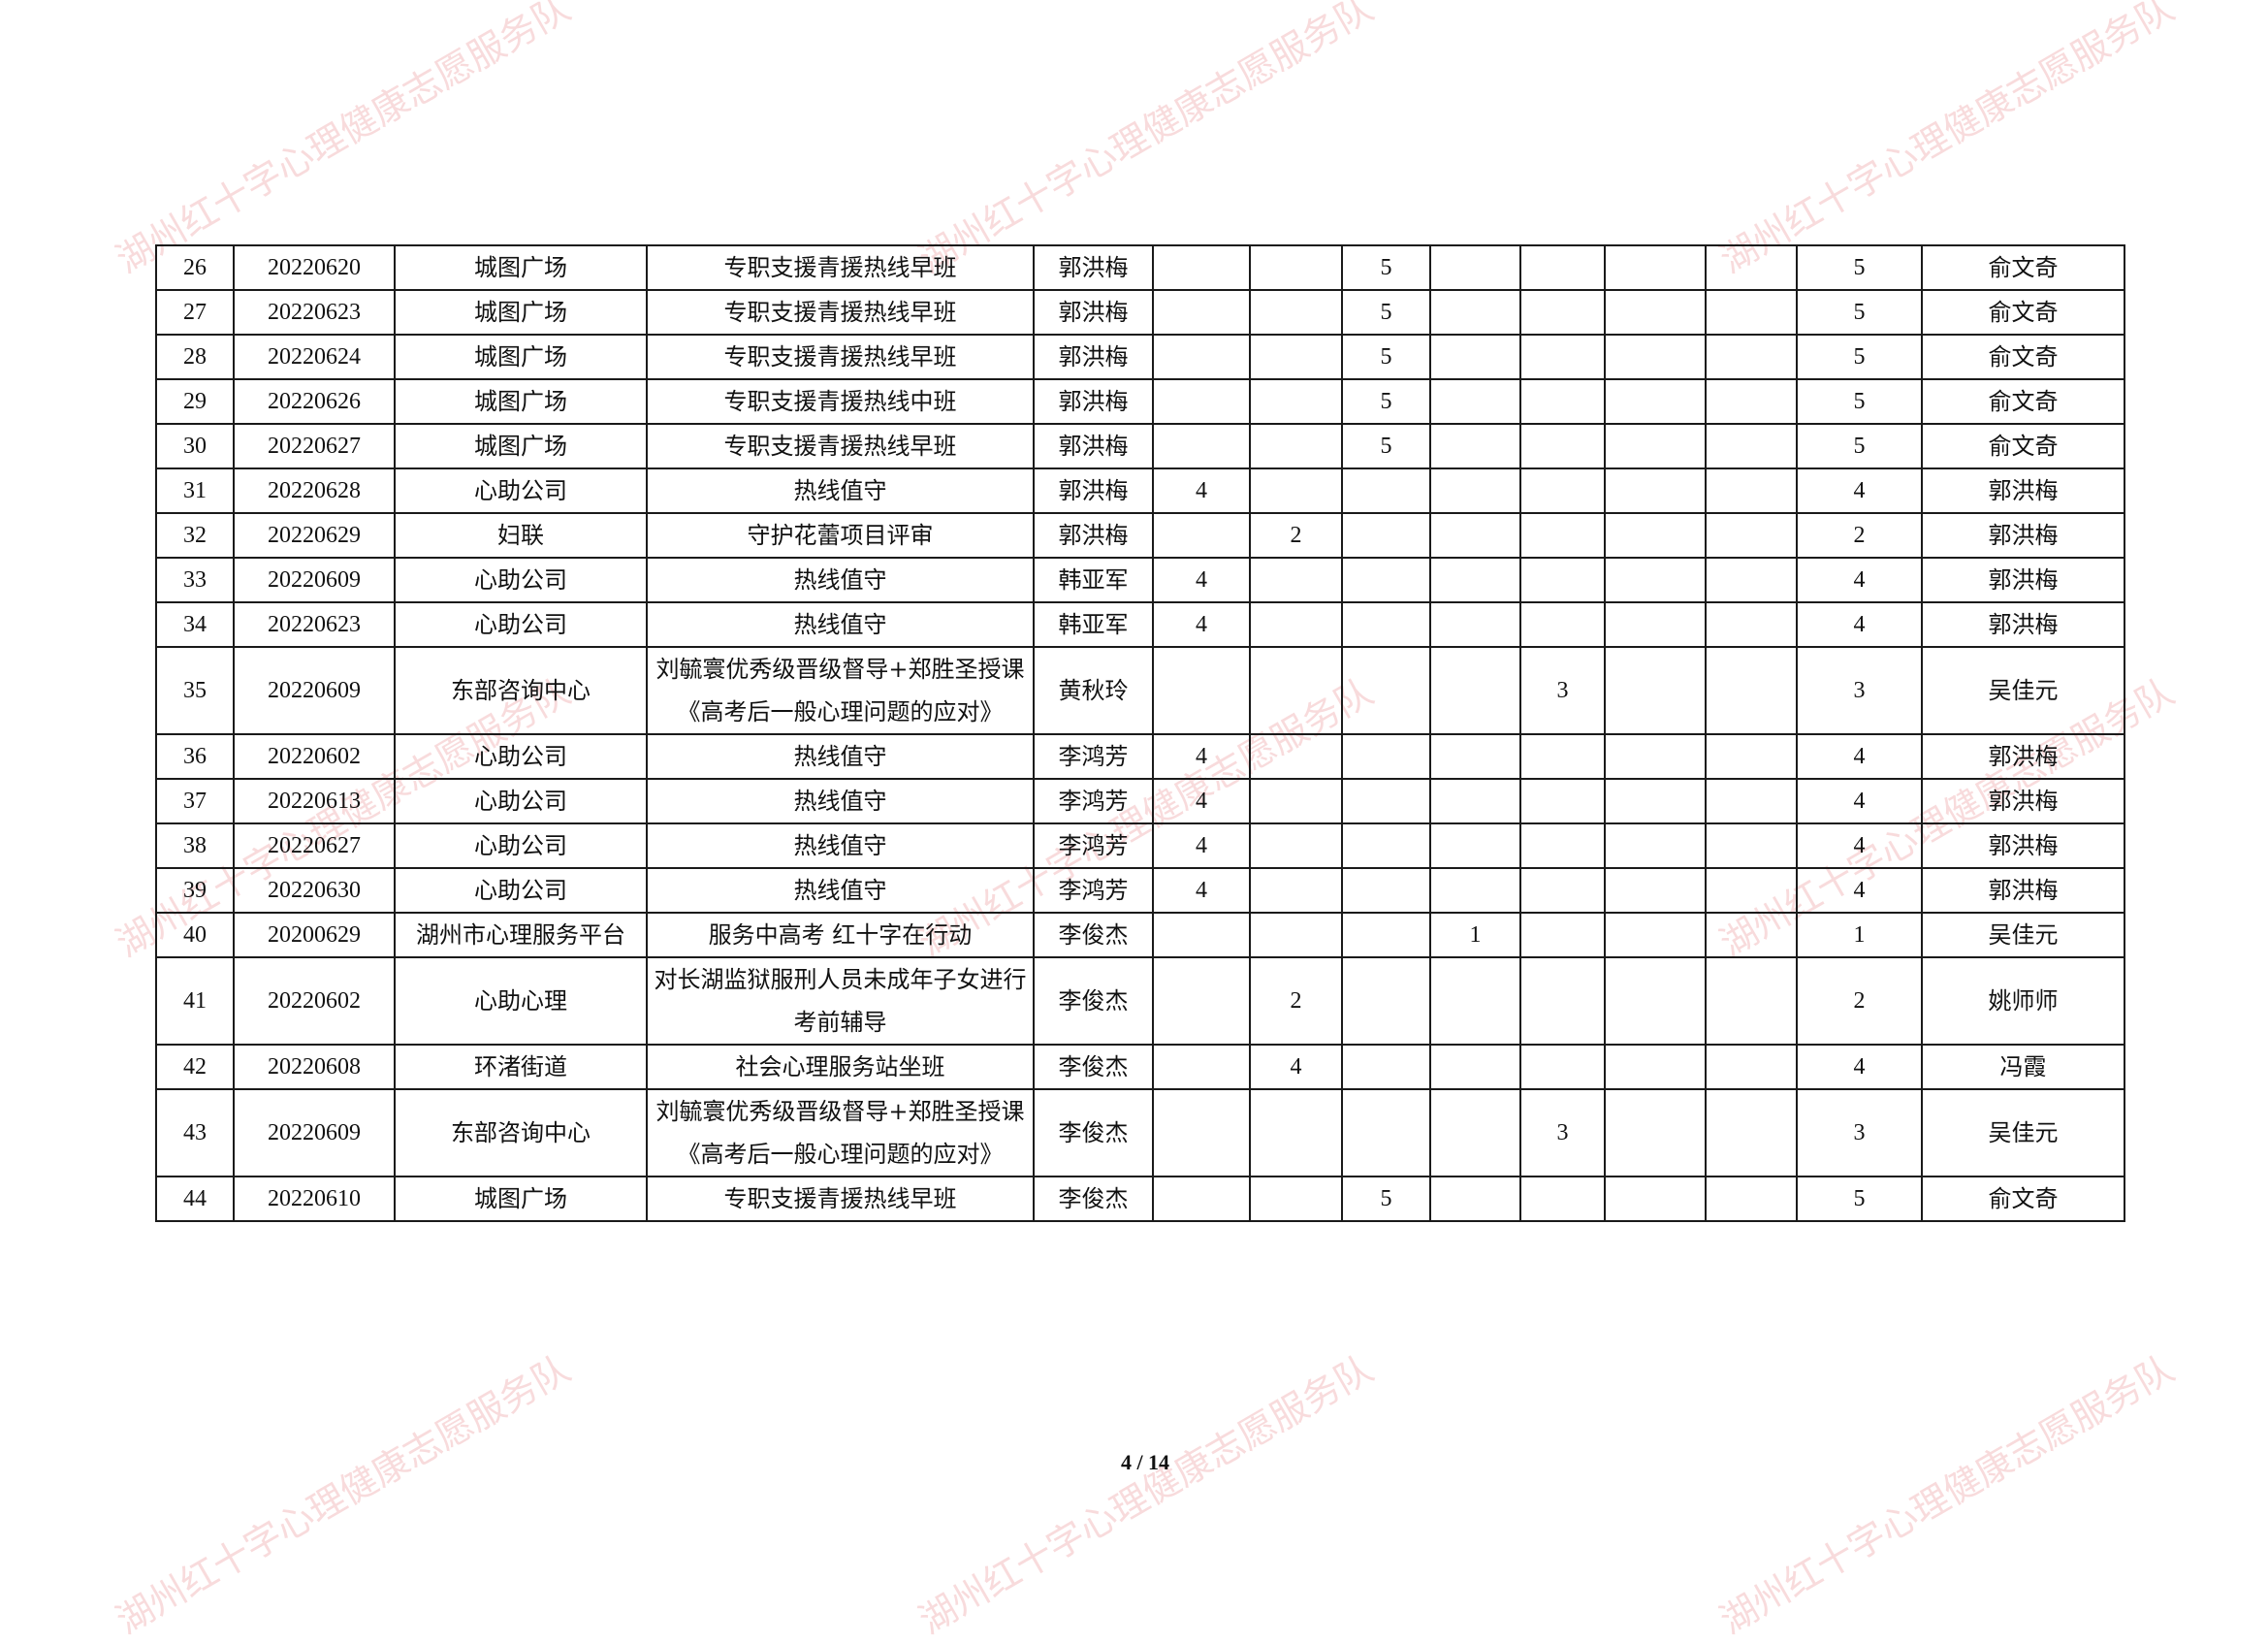 Image resolution: width=2268 pixels, height=1644 pixels. Describe the element at coordinates (521, 536) in the screenshot. I see `place-cell: 妇联` at that location.